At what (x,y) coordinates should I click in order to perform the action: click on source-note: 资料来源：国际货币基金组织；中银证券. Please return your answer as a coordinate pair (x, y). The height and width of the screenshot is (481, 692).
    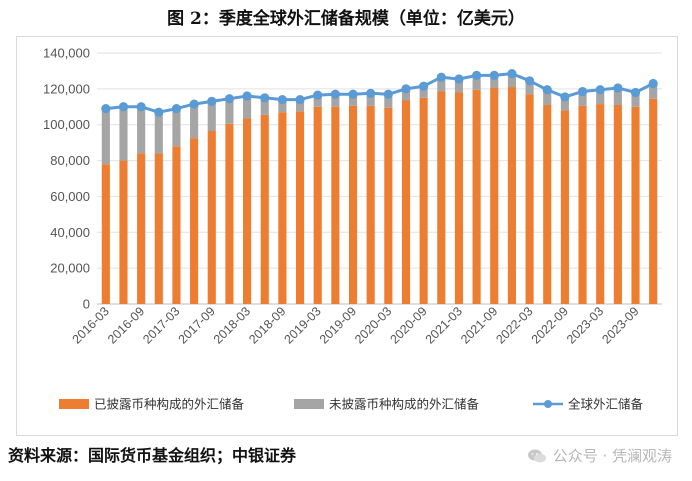
    Looking at the image, I should click on (152, 455).